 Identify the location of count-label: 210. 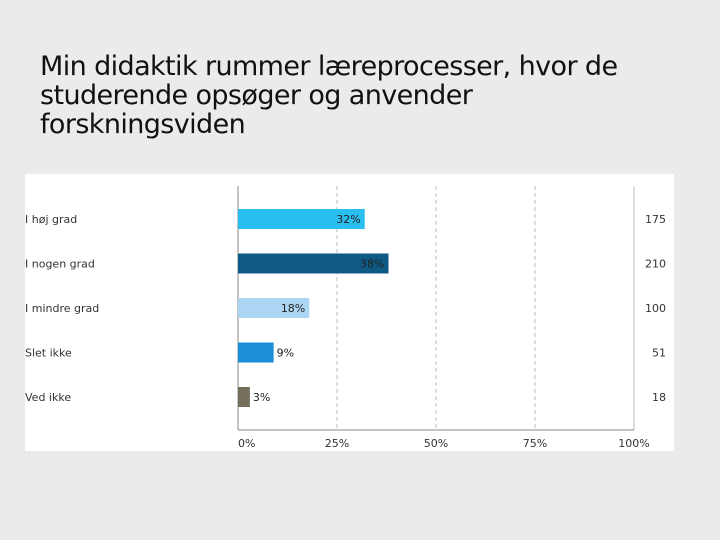
(655, 264).